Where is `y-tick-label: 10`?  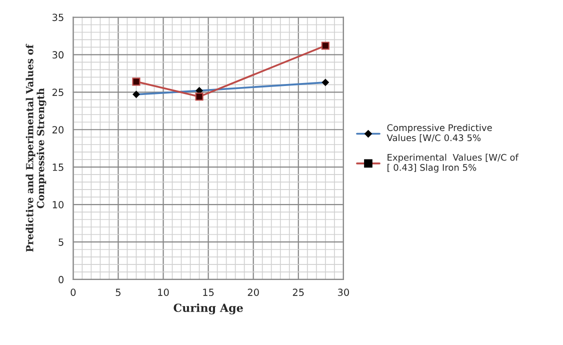 y-tick-label: 10 is located at coordinates (58, 204).